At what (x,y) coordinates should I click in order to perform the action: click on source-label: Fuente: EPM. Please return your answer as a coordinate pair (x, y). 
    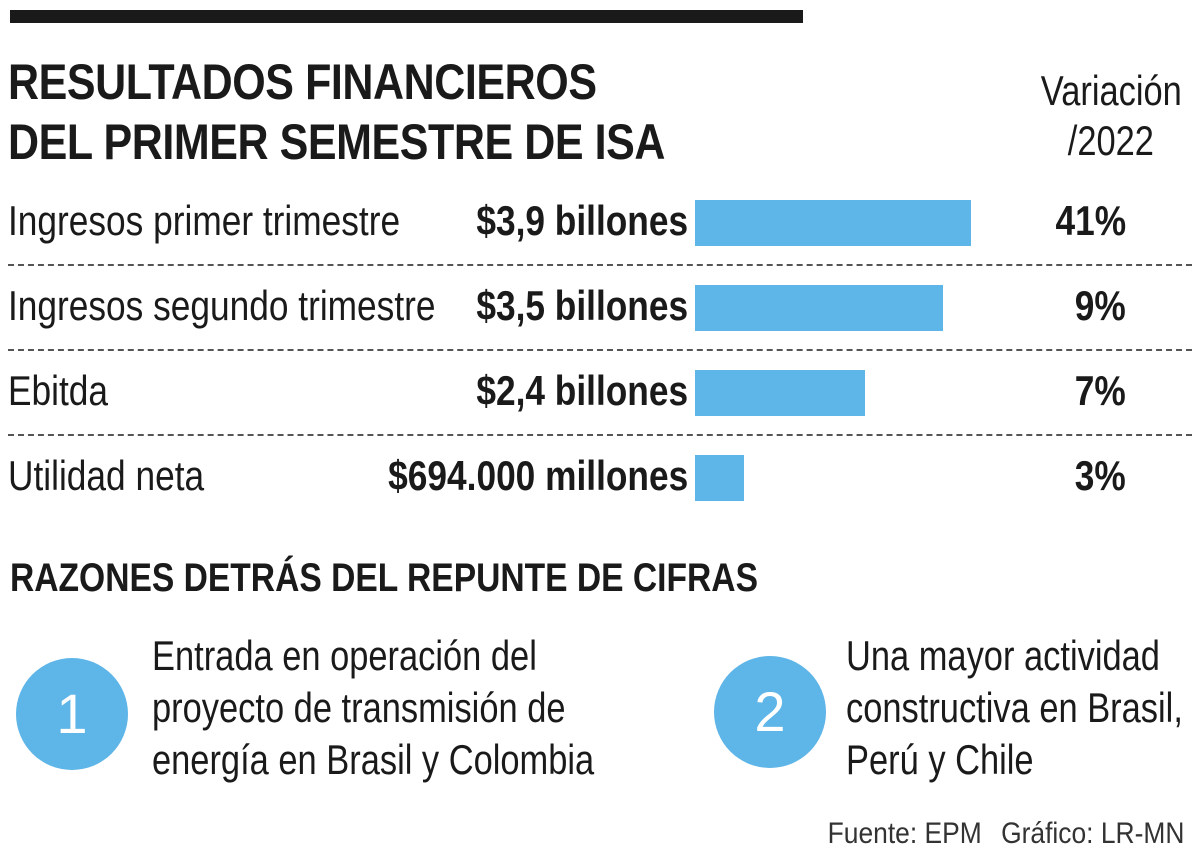
    Looking at the image, I should click on (904, 833).